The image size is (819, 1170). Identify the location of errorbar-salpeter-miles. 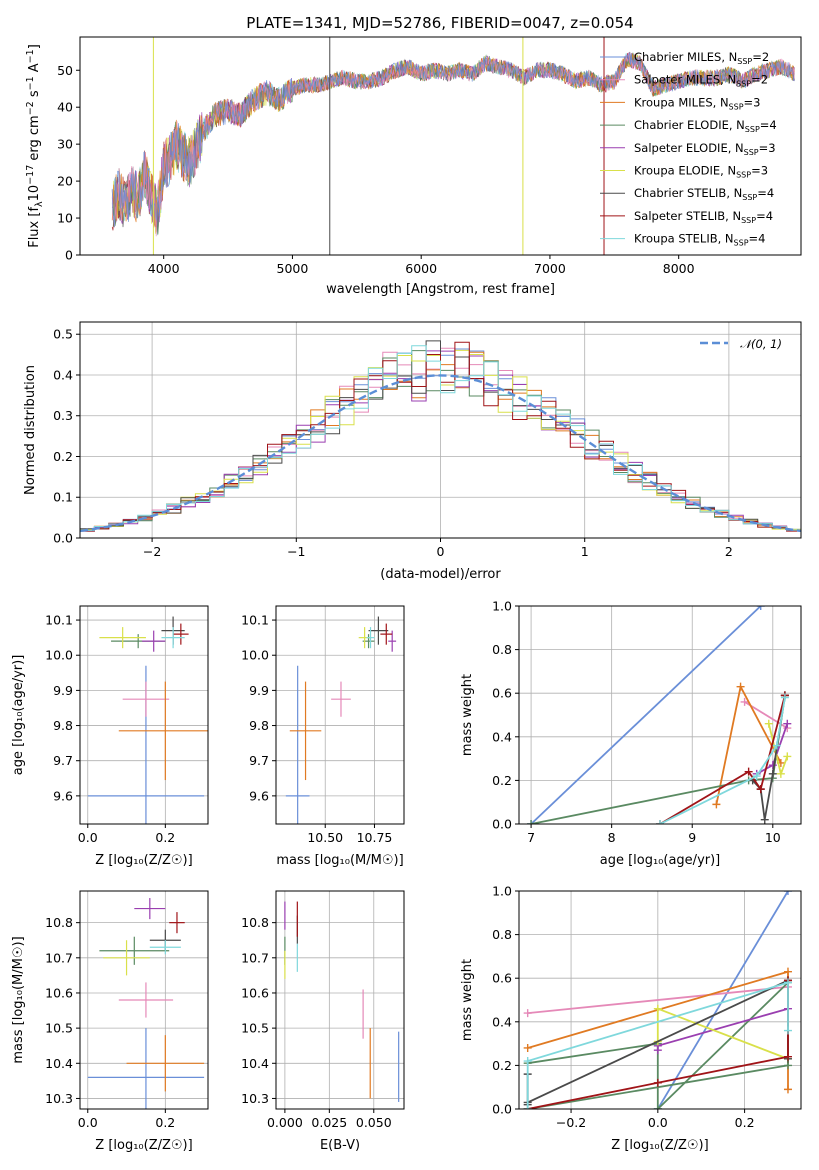
(341, 699).